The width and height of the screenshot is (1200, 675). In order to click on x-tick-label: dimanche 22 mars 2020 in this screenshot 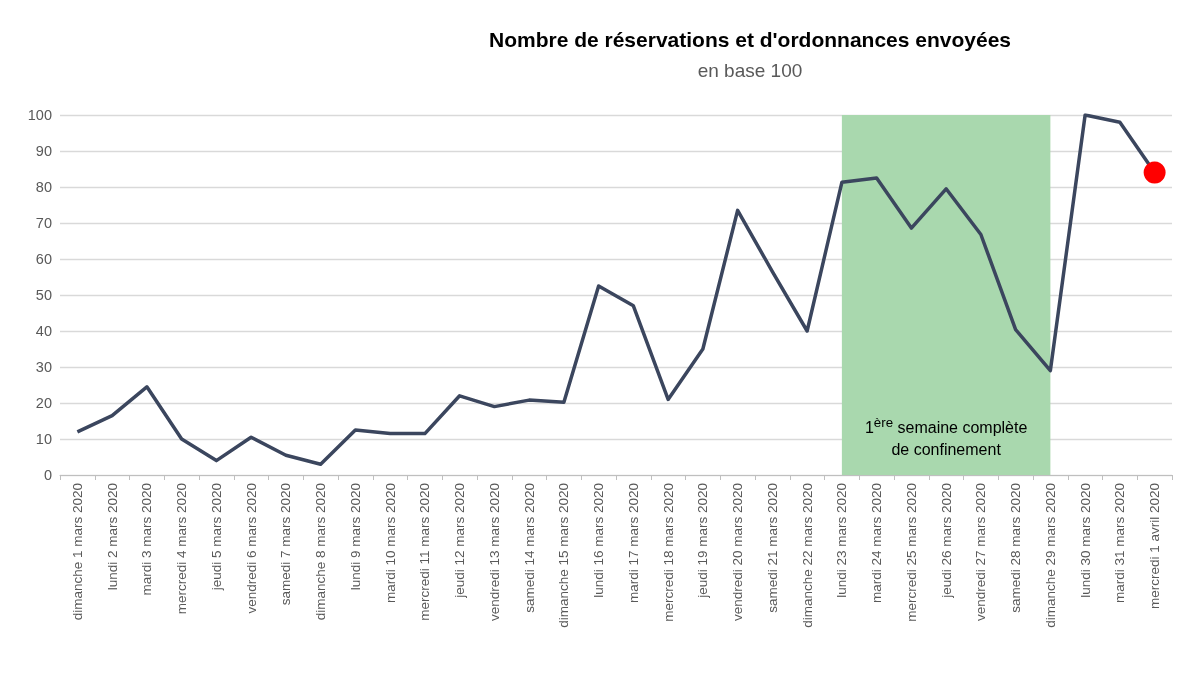, I will do `click(807, 555)`.